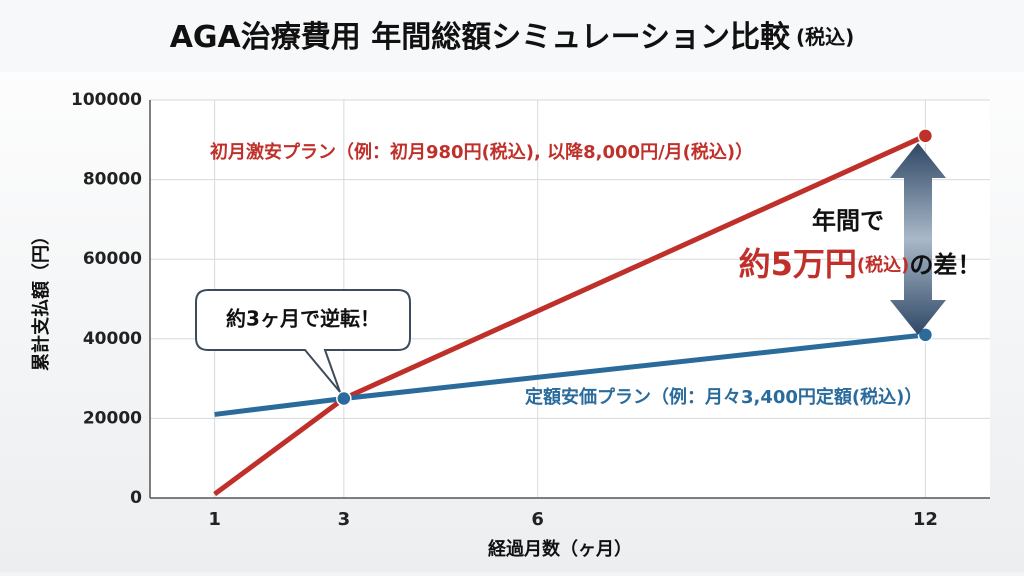 The width and height of the screenshot is (1024, 576). Describe the element at coordinates (798, 264) in the screenshot. I see `diff-amount: 約5万円` at that location.